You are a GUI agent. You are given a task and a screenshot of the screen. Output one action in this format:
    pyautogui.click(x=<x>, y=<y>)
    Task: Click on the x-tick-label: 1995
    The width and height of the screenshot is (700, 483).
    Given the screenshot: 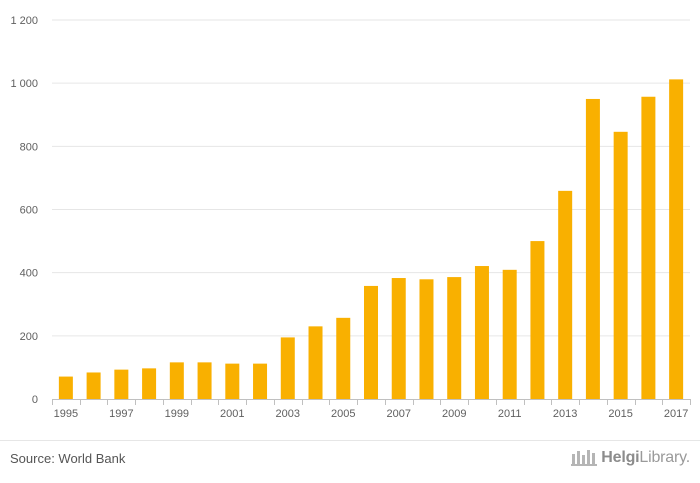 What is the action you would take?
    pyautogui.click(x=66, y=414)
    